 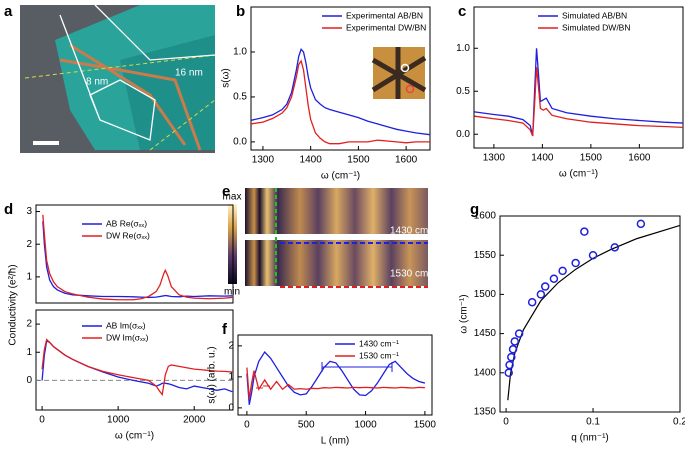 What do you see at coordinates (232, 197) in the screenshot?
I see `colorbar-label: max` at bounding box center [232, 197].